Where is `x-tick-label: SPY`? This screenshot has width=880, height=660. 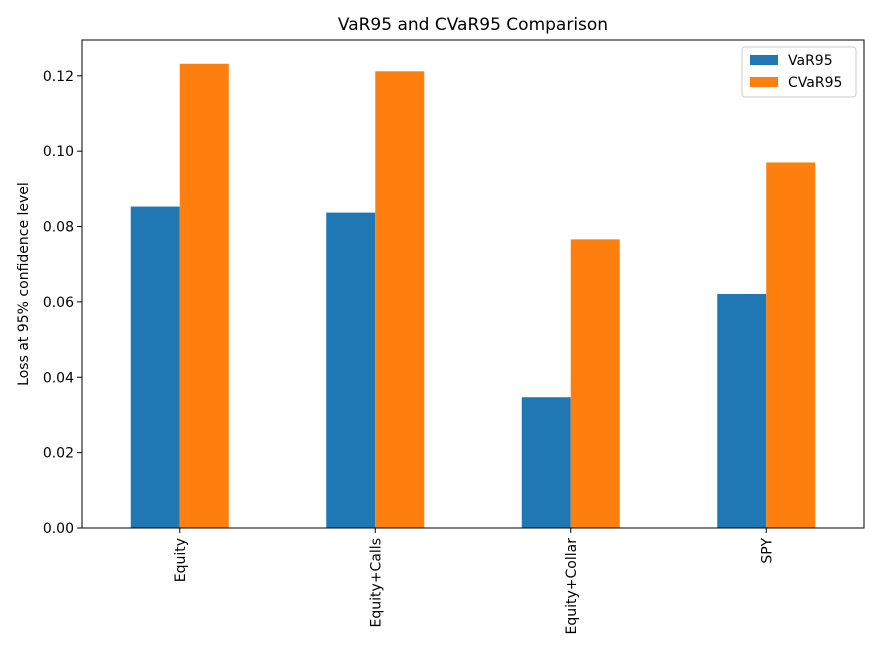
x-tick-label: SPY is located at coordinates (767, 551).